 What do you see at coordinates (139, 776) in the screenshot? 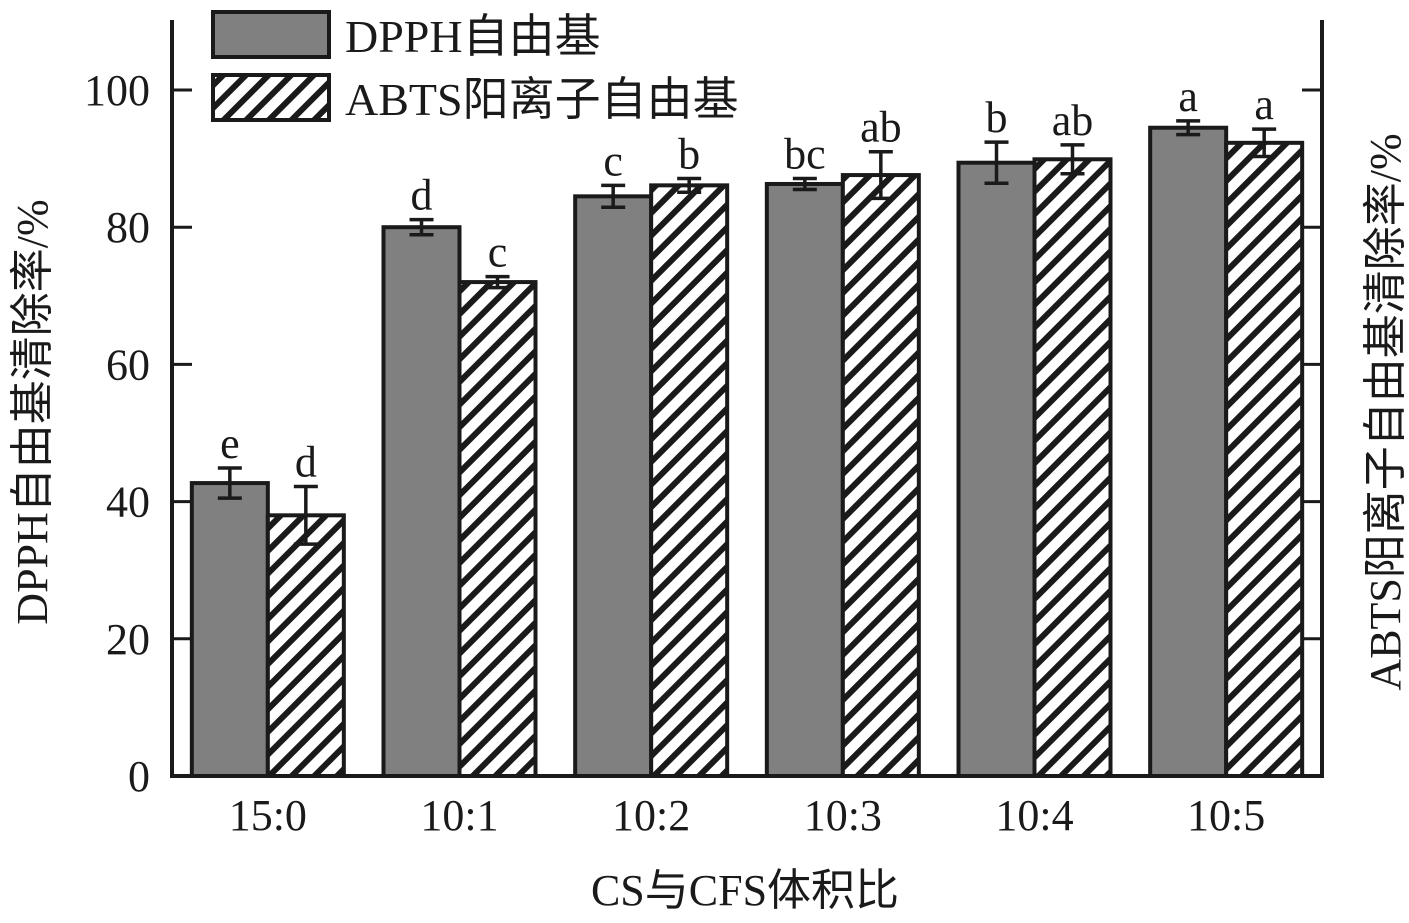
I see `y-tick-label: 0` at bounding box center [139, 776].